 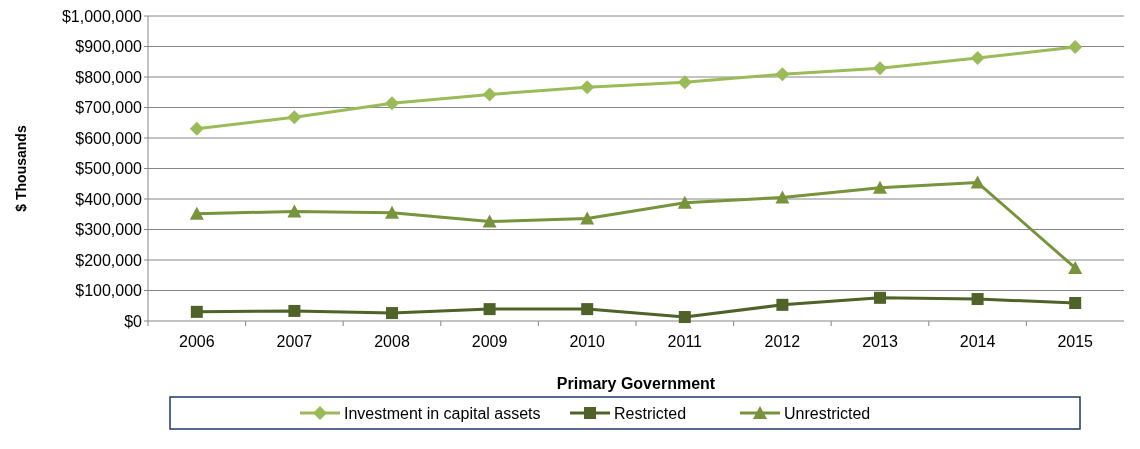 I want to click on y-tick-label: $900,000, so click(x=109, y=47).